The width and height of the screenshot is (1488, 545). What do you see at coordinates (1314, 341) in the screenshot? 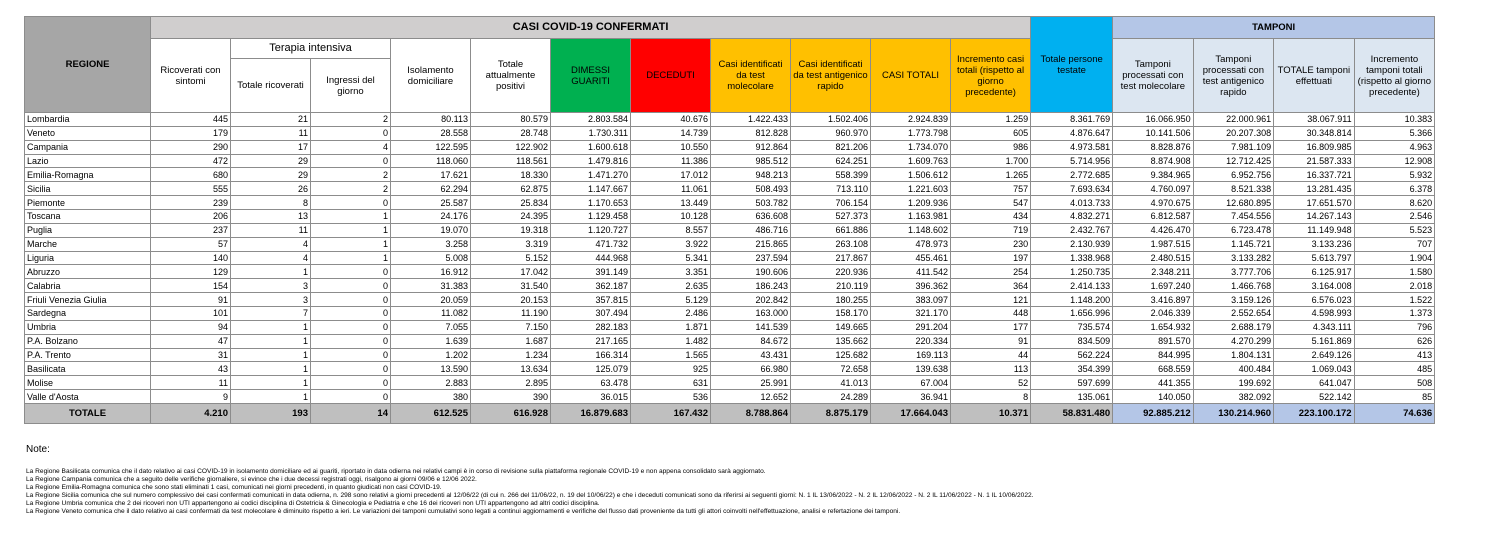
I see `cell: 5.161.869` at bounding box center [1314, 341].